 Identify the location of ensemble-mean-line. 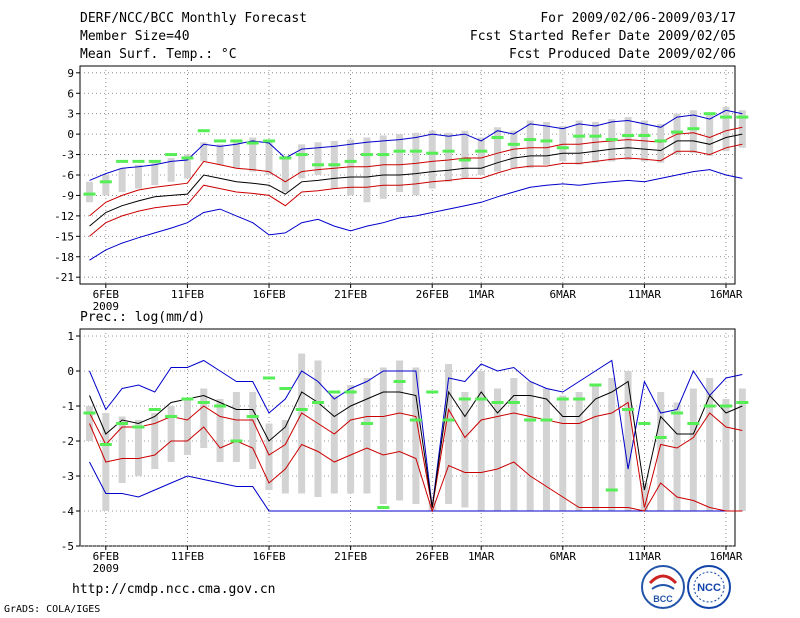
(416, 180).